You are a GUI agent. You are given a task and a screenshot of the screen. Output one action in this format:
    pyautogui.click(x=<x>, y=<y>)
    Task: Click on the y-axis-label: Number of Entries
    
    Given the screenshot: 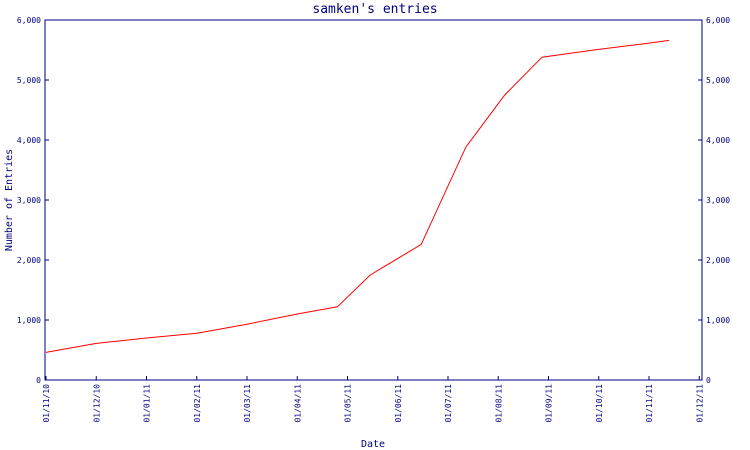 What is the action you would take?
    pyautogui.click(x=9, y=200)
    